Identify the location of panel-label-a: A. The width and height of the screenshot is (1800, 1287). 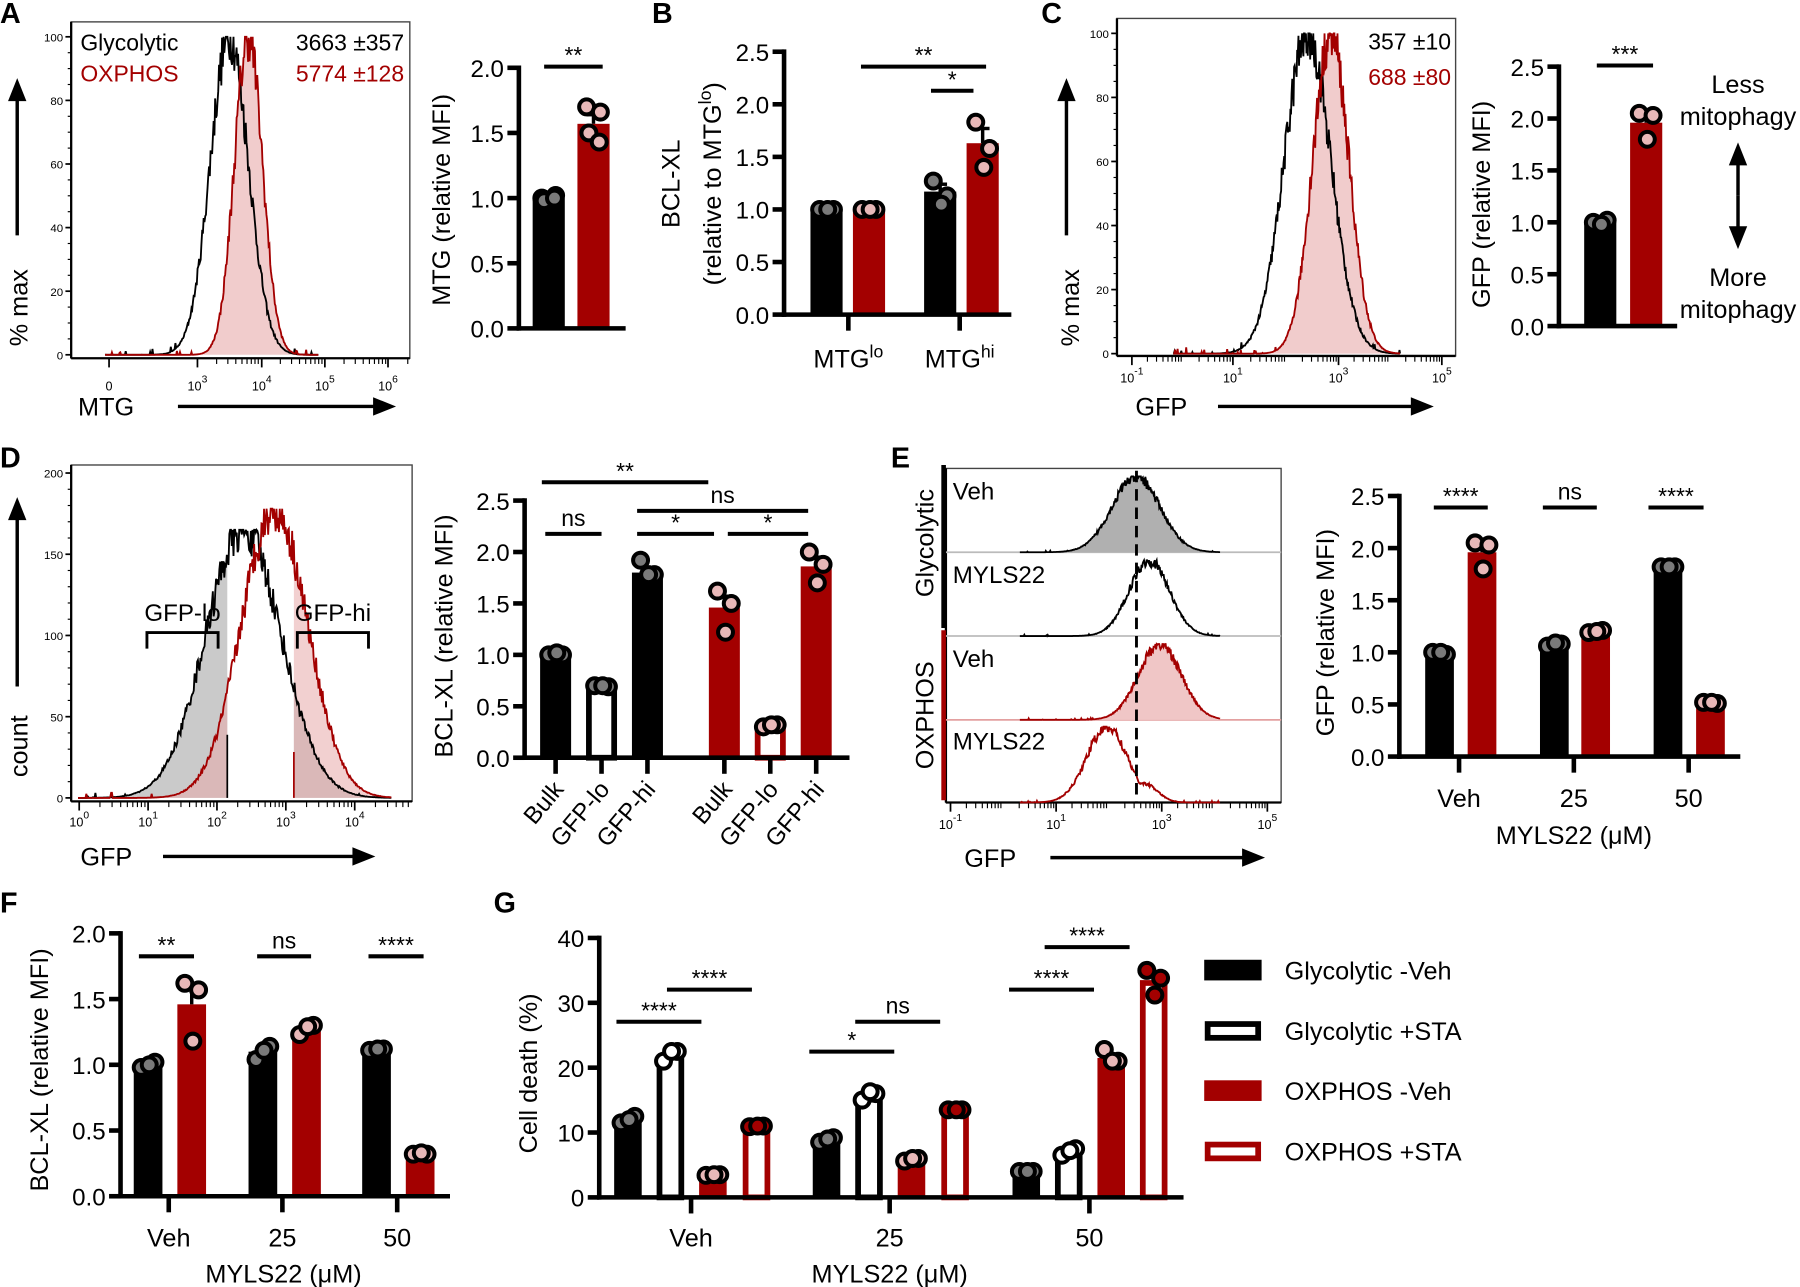
(10, 15).